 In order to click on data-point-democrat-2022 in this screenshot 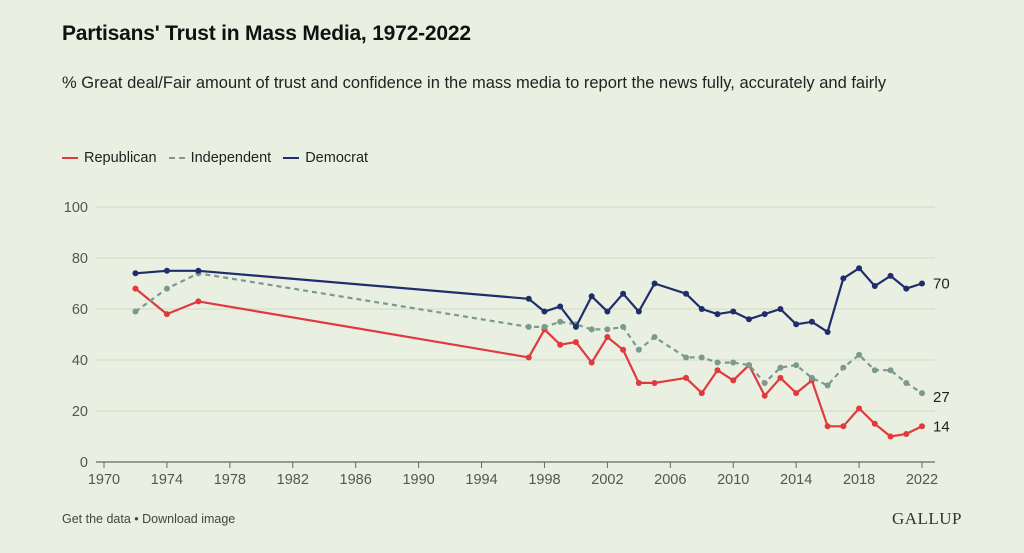, I will do `click(922, 283)`.